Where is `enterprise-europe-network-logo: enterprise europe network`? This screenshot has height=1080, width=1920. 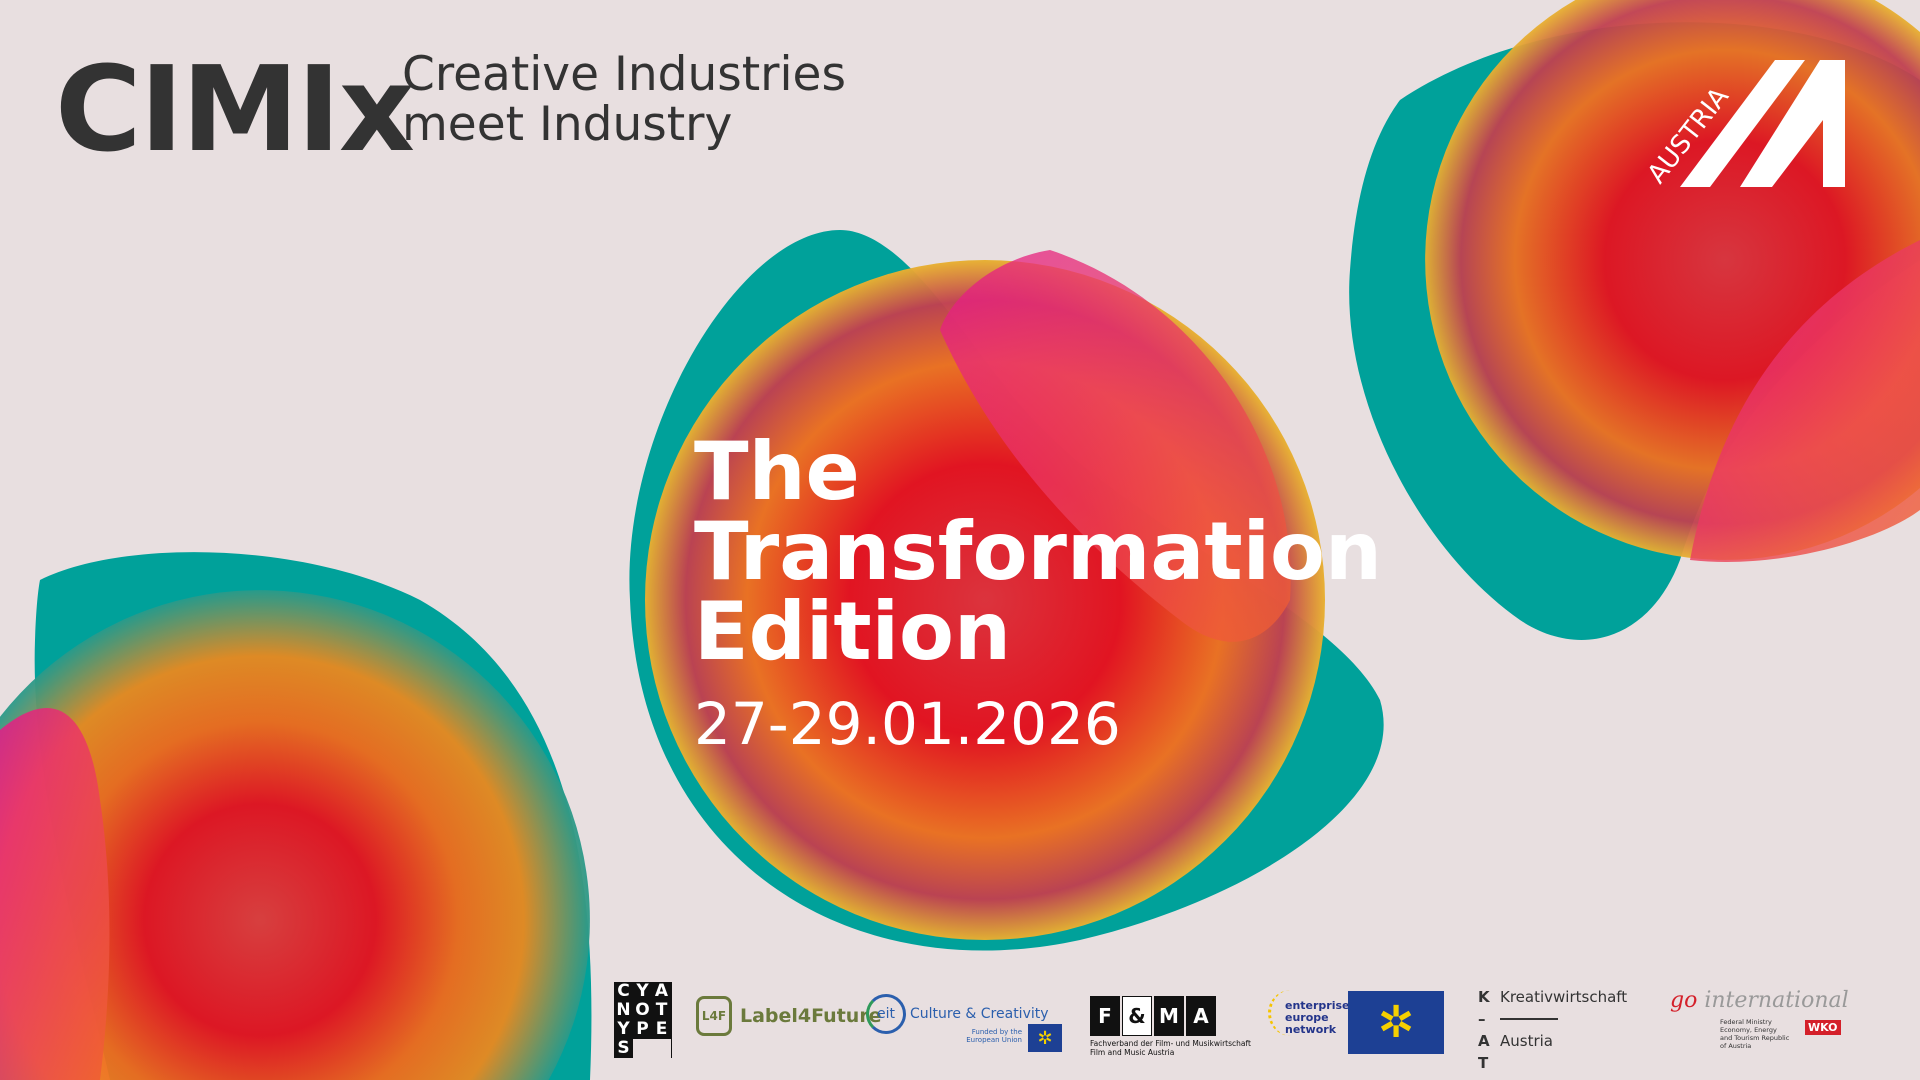
enterprise-europe-network-logo: enterprise europe network is located at coordinates (1309, 1013).